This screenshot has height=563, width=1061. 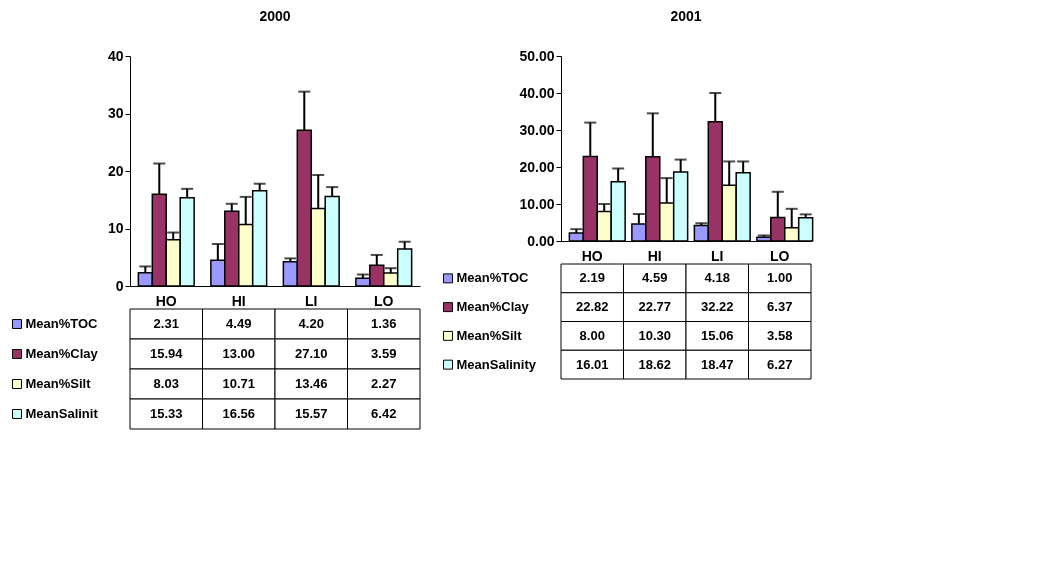 What do you see at coordinates (592, 307) in the screenshot?
I see `data-label: 22.82` at bounding box center [592, 307].